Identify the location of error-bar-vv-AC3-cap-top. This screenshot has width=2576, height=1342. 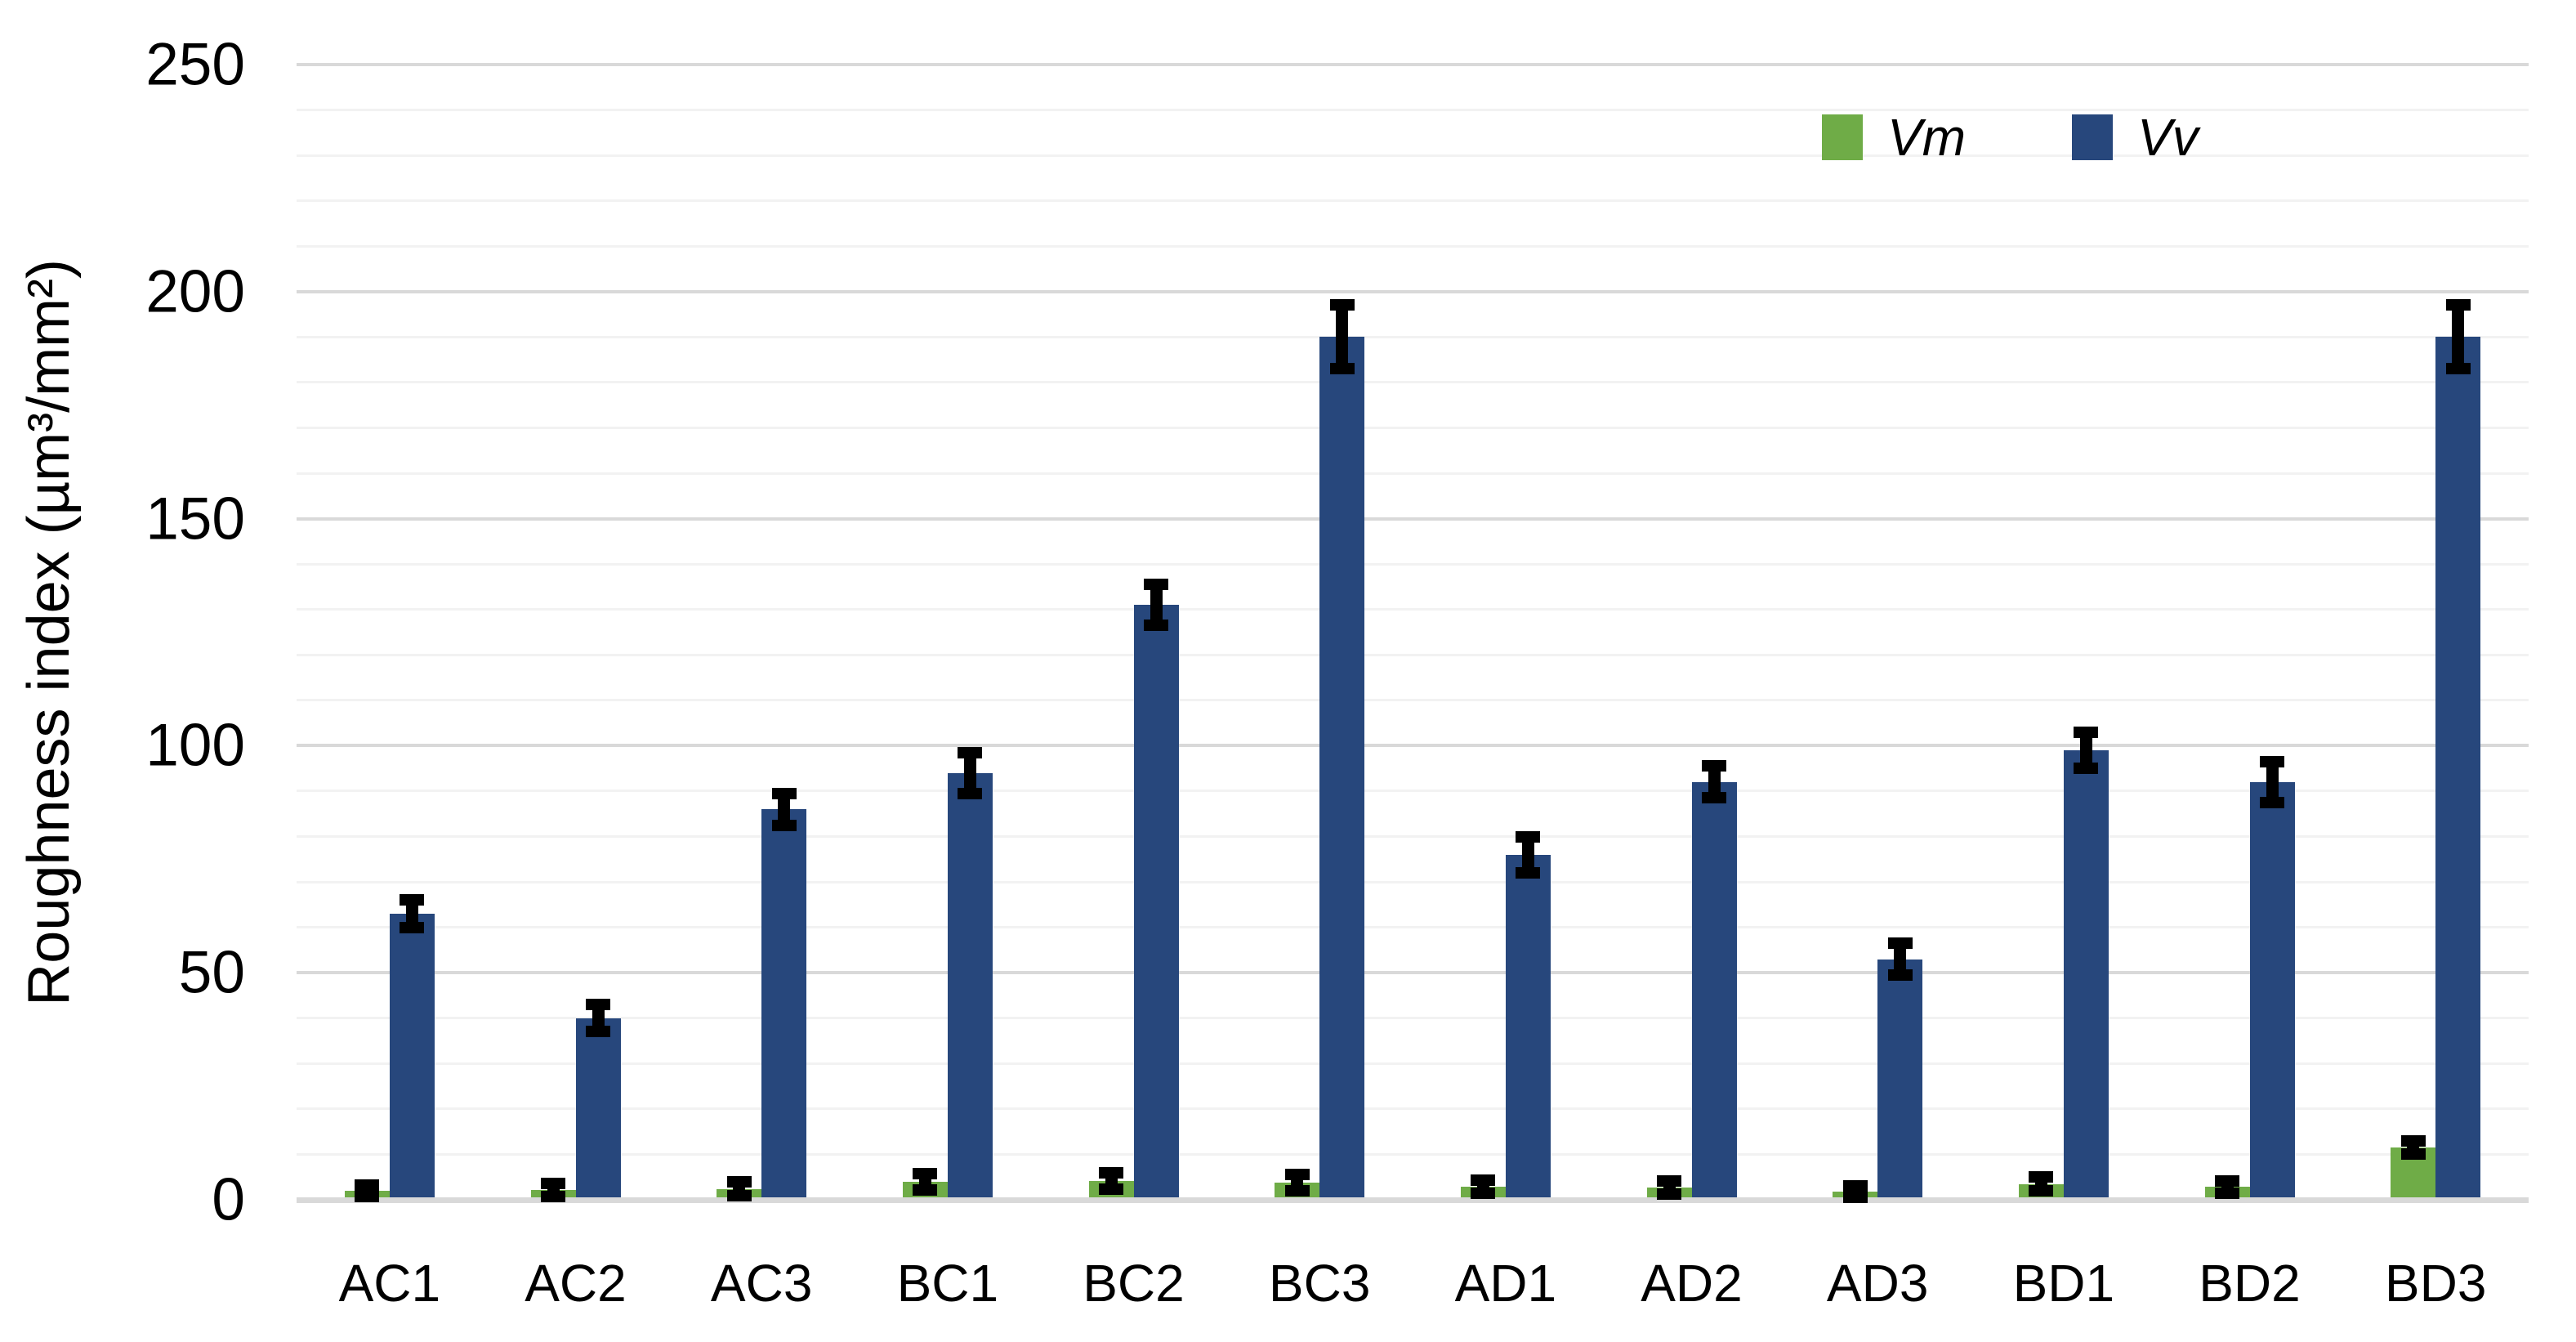
(784, 793).